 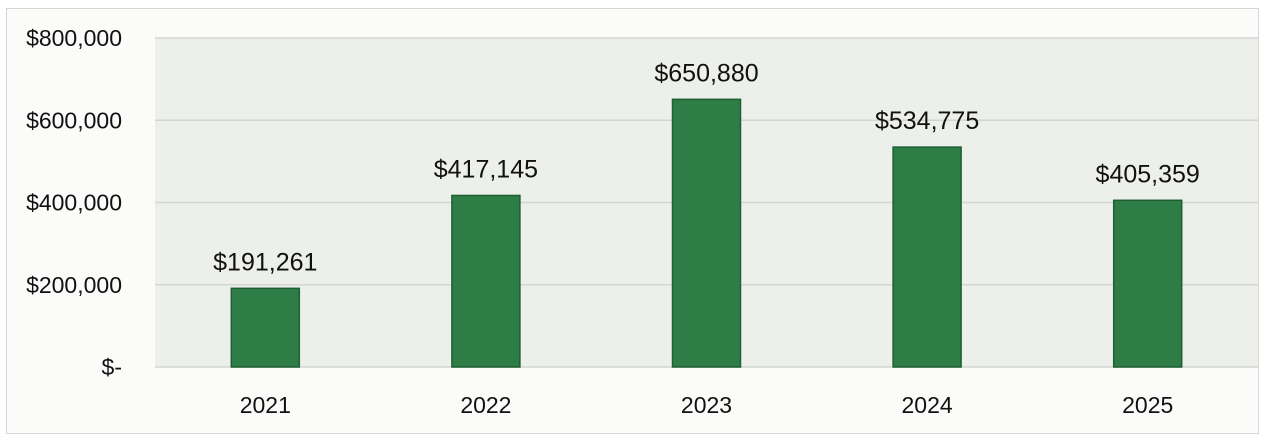 I want to click on y-axis: $- $200,000 $400,000 $600,000 $800,000, so click(x=74, y=202).